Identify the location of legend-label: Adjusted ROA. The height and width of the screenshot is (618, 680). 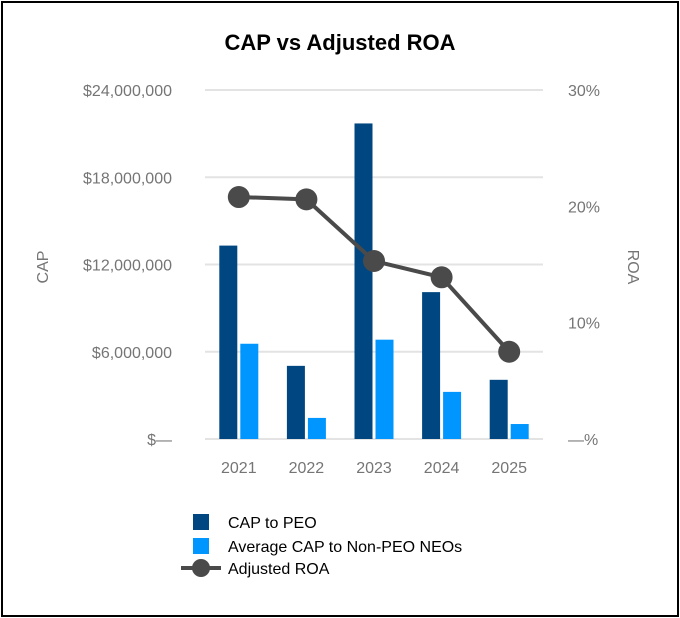
(279, 569).